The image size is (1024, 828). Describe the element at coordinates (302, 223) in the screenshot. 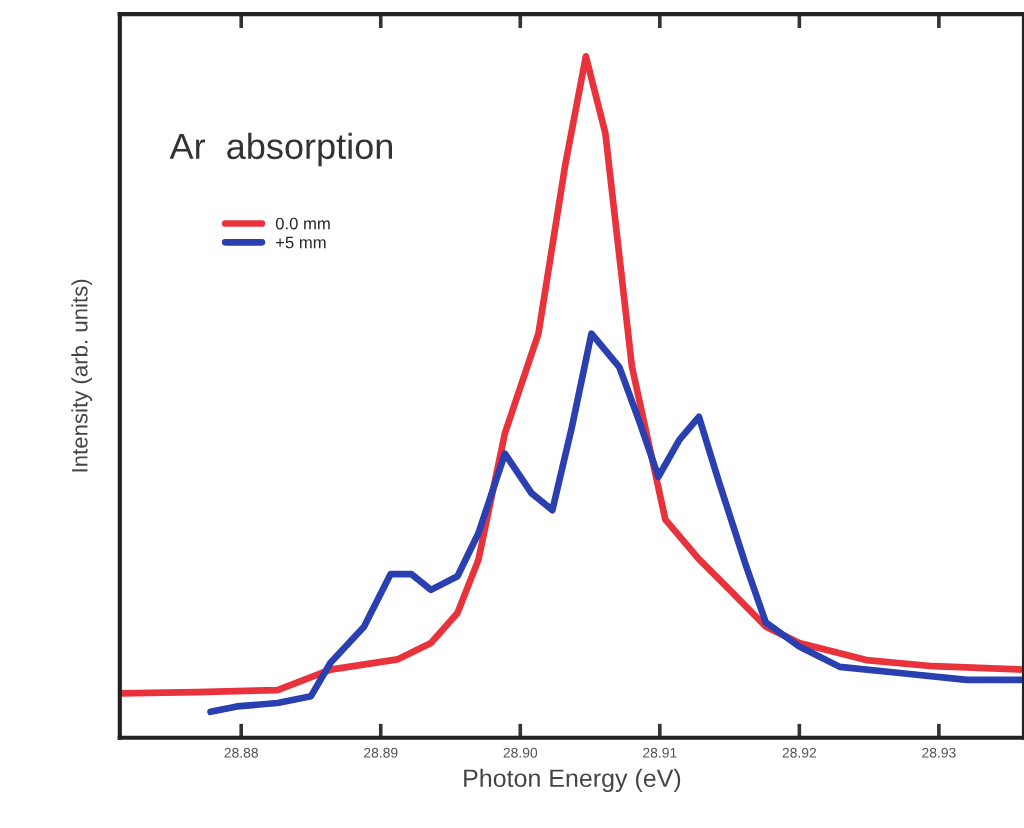

I see `legend-label: 0.0 mm` at that location.